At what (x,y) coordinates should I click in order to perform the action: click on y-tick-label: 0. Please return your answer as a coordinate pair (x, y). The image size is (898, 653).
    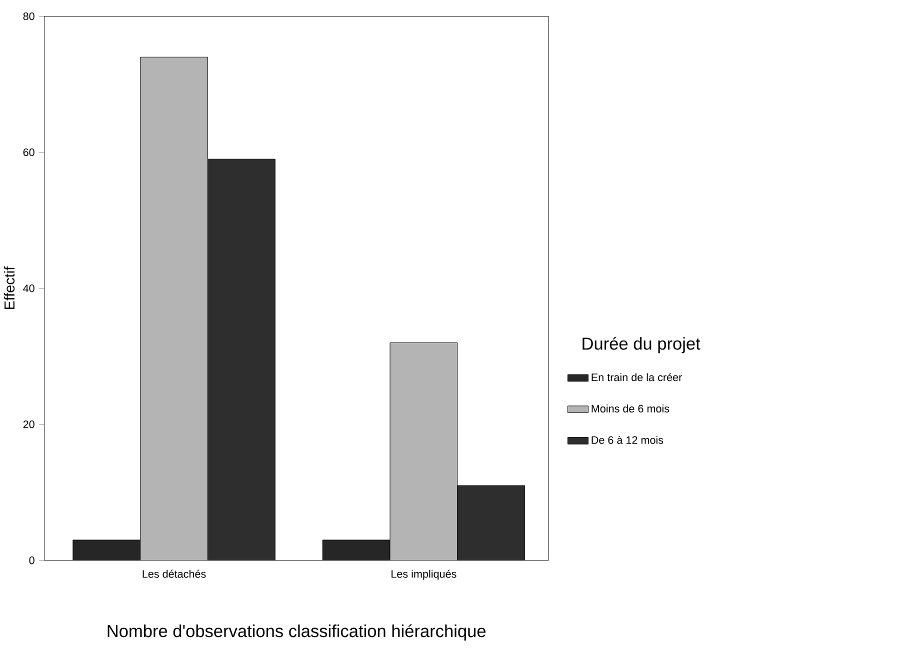
    Looking at the image, I should click on (31, 560).